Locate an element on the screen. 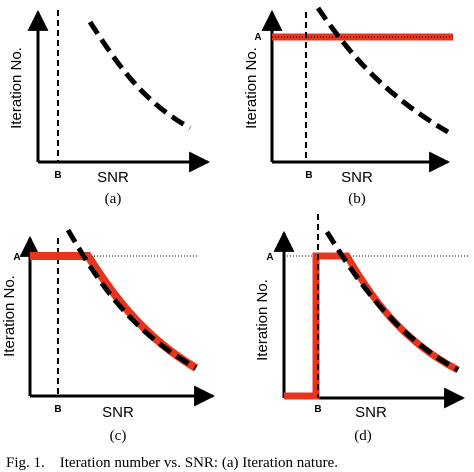 This screenshot has height=472, width=474. panel-label: (a) is located at coordinates (113, 199).